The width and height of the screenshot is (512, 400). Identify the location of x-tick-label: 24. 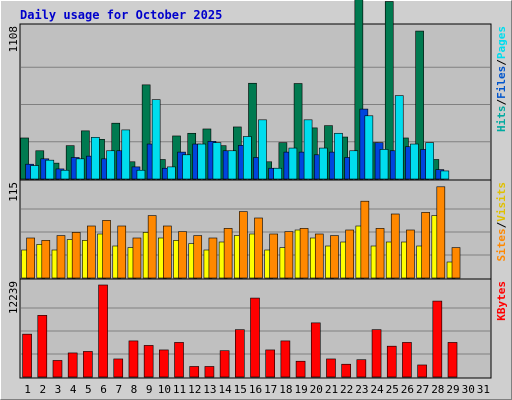
(377, 389).